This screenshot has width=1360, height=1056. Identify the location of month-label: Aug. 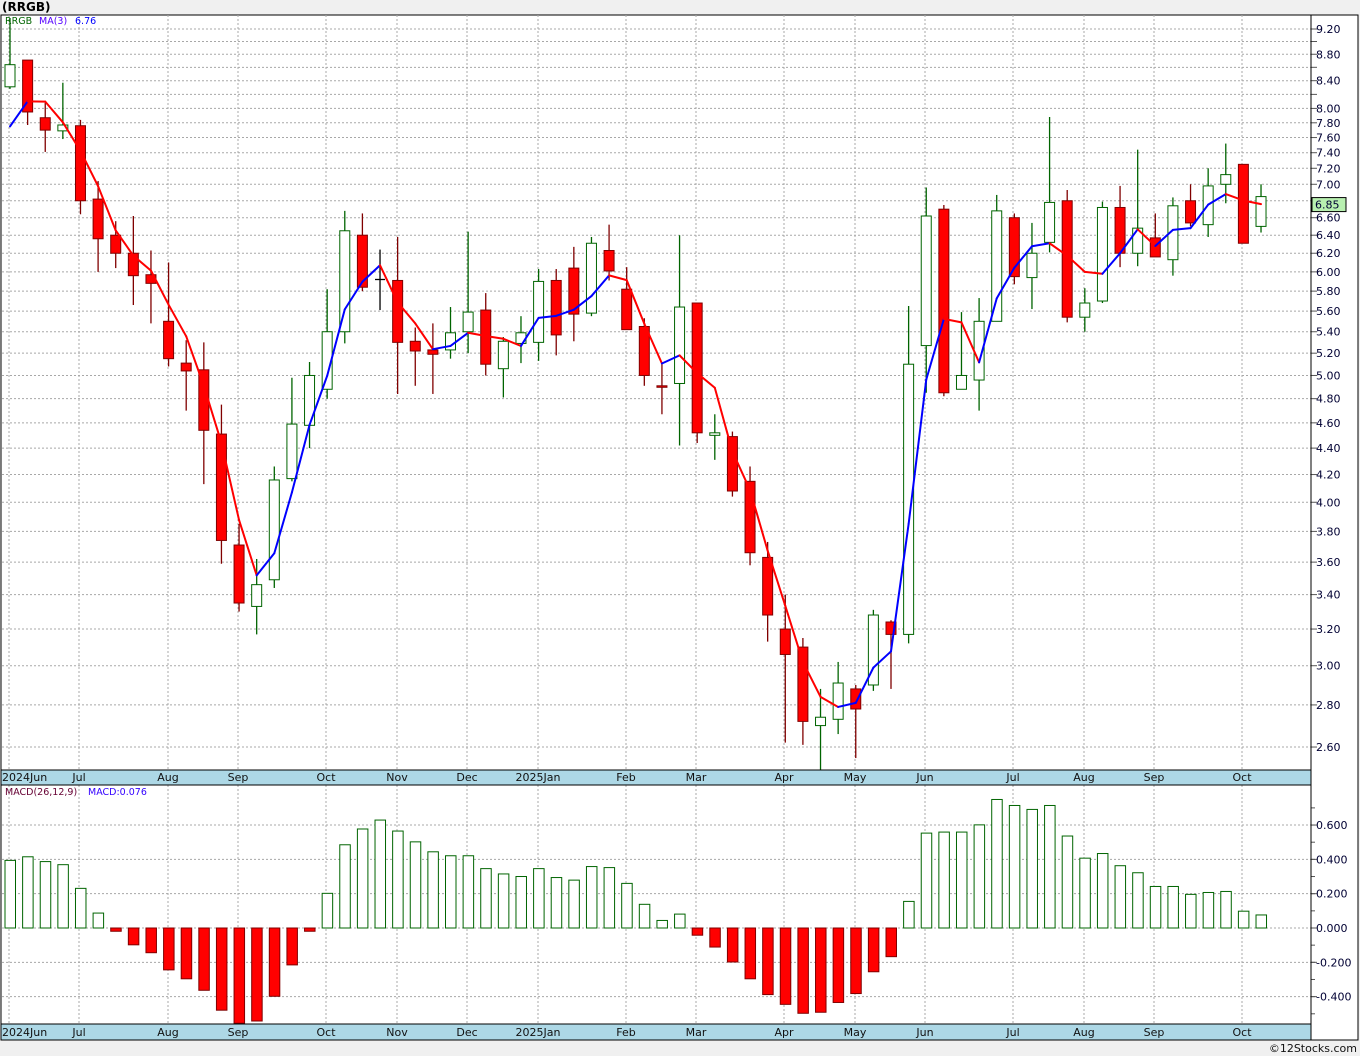
(167, 777).